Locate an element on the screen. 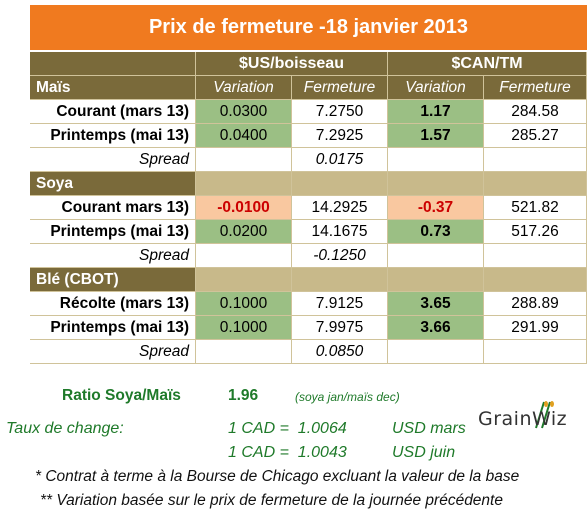  ratio-label: Ratio Soya/Maïs is located at coordinates (121, 395).